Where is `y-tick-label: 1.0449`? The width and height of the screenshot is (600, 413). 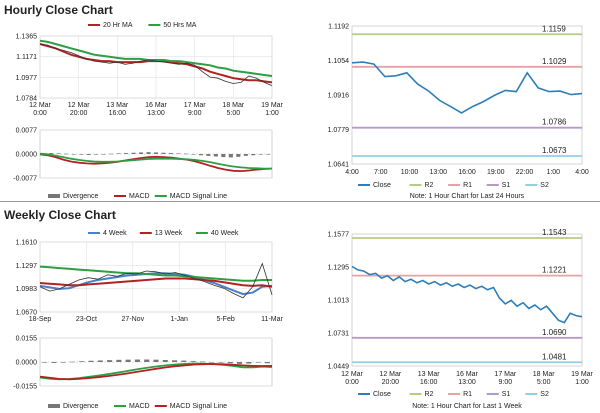
y-tick-label: 1.0449 is located at coordinates (339, 367).